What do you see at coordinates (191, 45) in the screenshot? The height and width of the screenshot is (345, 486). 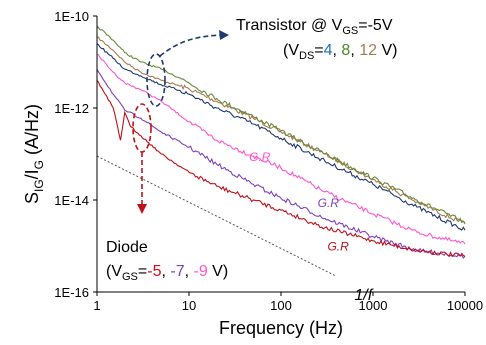 I see `transistor-arrow` at bounding box center [191, 45].